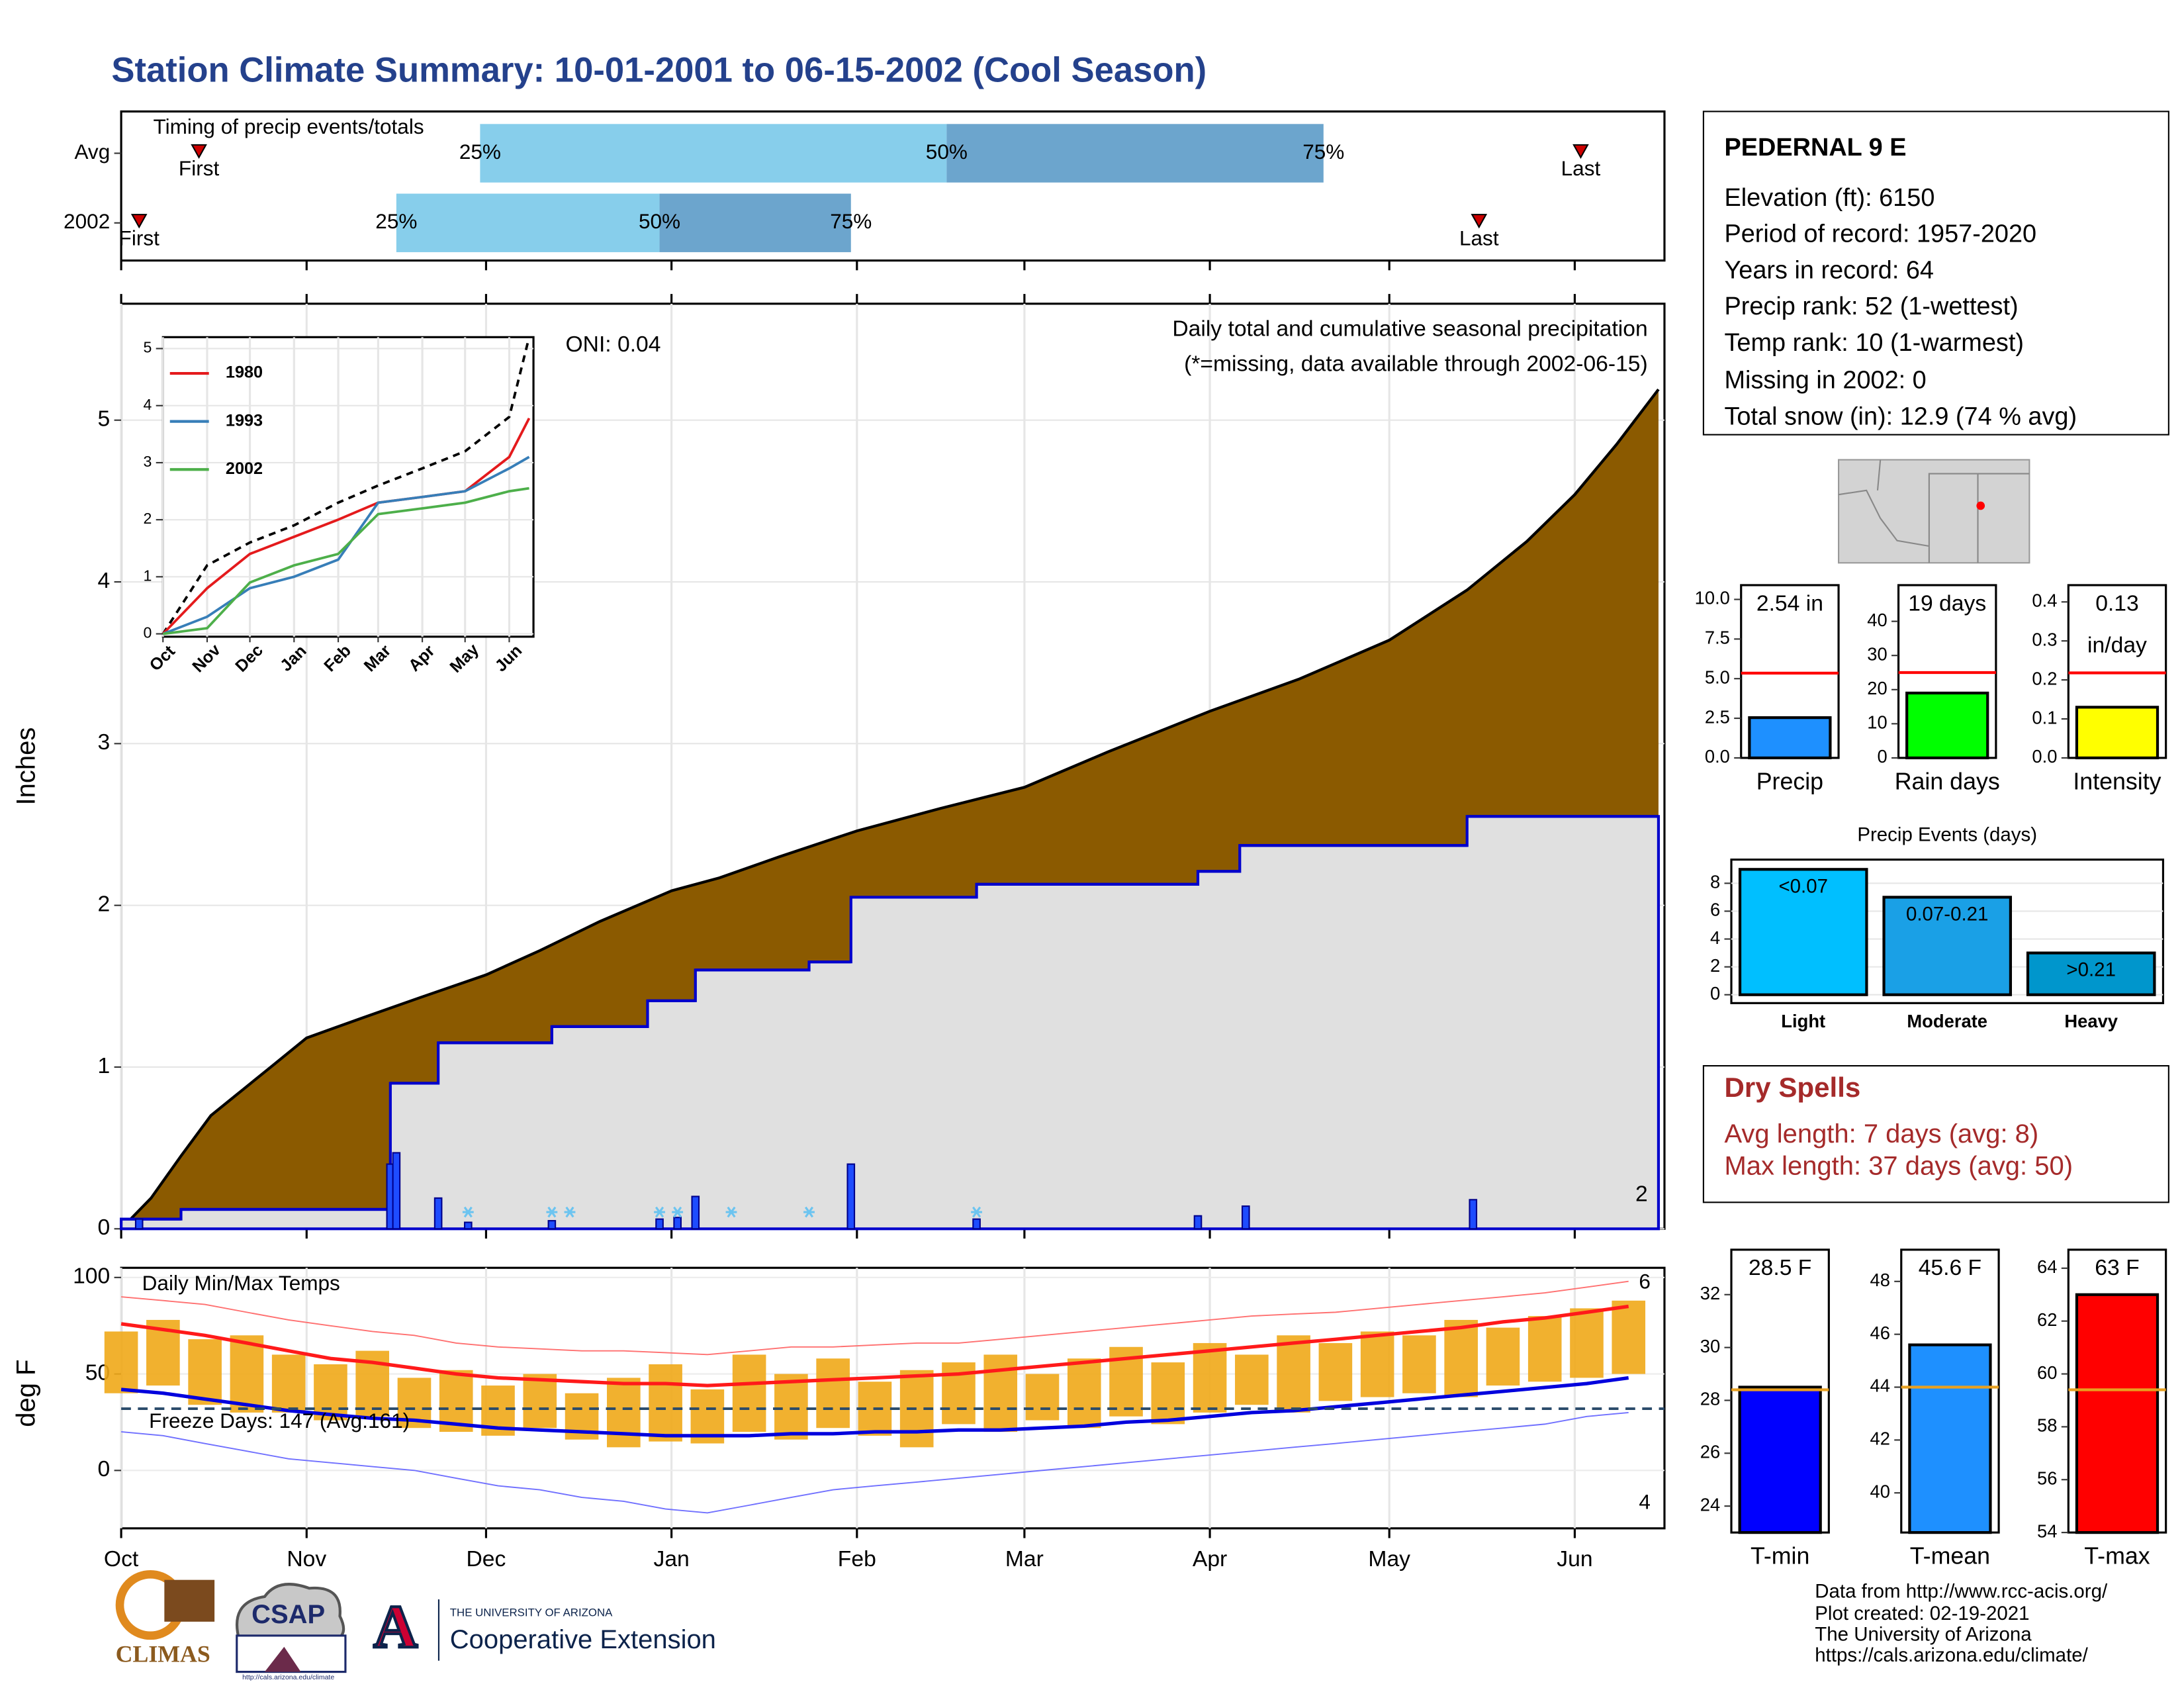  What do you see at coordinates (1877, 722) in the screenshot?
I see `y-tick-label: 10` at bounding box center [1877, 722].